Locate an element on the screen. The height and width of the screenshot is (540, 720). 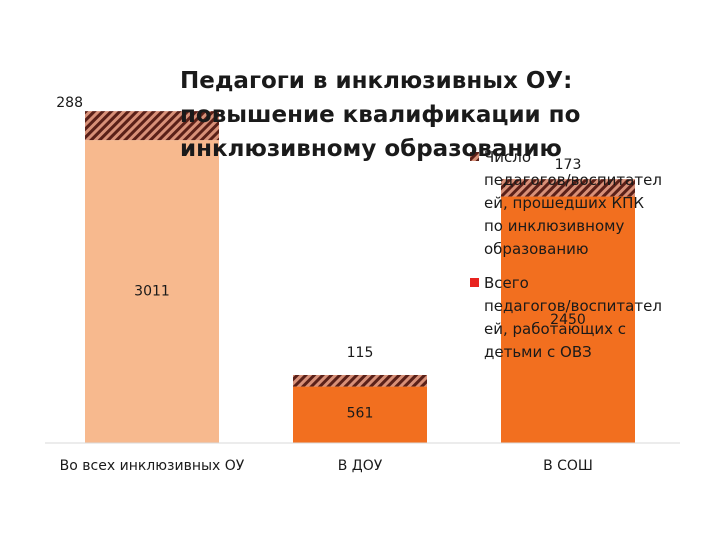
legend-label-trained-line-4: образованию is located at coordinates (536, 249).